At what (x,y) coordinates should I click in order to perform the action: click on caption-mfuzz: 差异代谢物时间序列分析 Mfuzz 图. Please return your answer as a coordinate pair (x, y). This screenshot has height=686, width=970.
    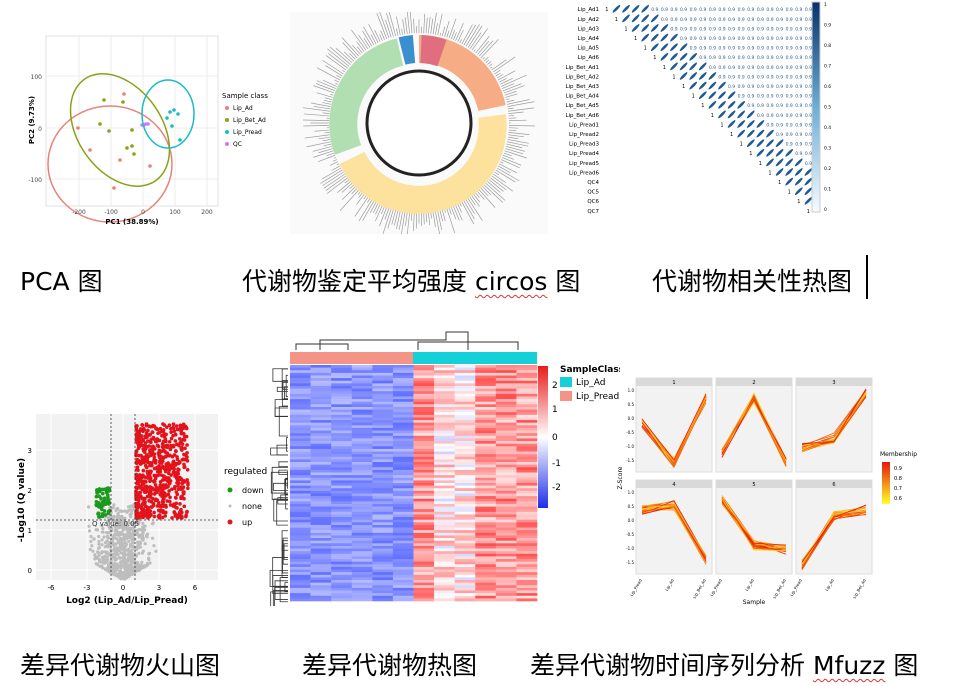
    Looking at the image, I should click on (724, 664).